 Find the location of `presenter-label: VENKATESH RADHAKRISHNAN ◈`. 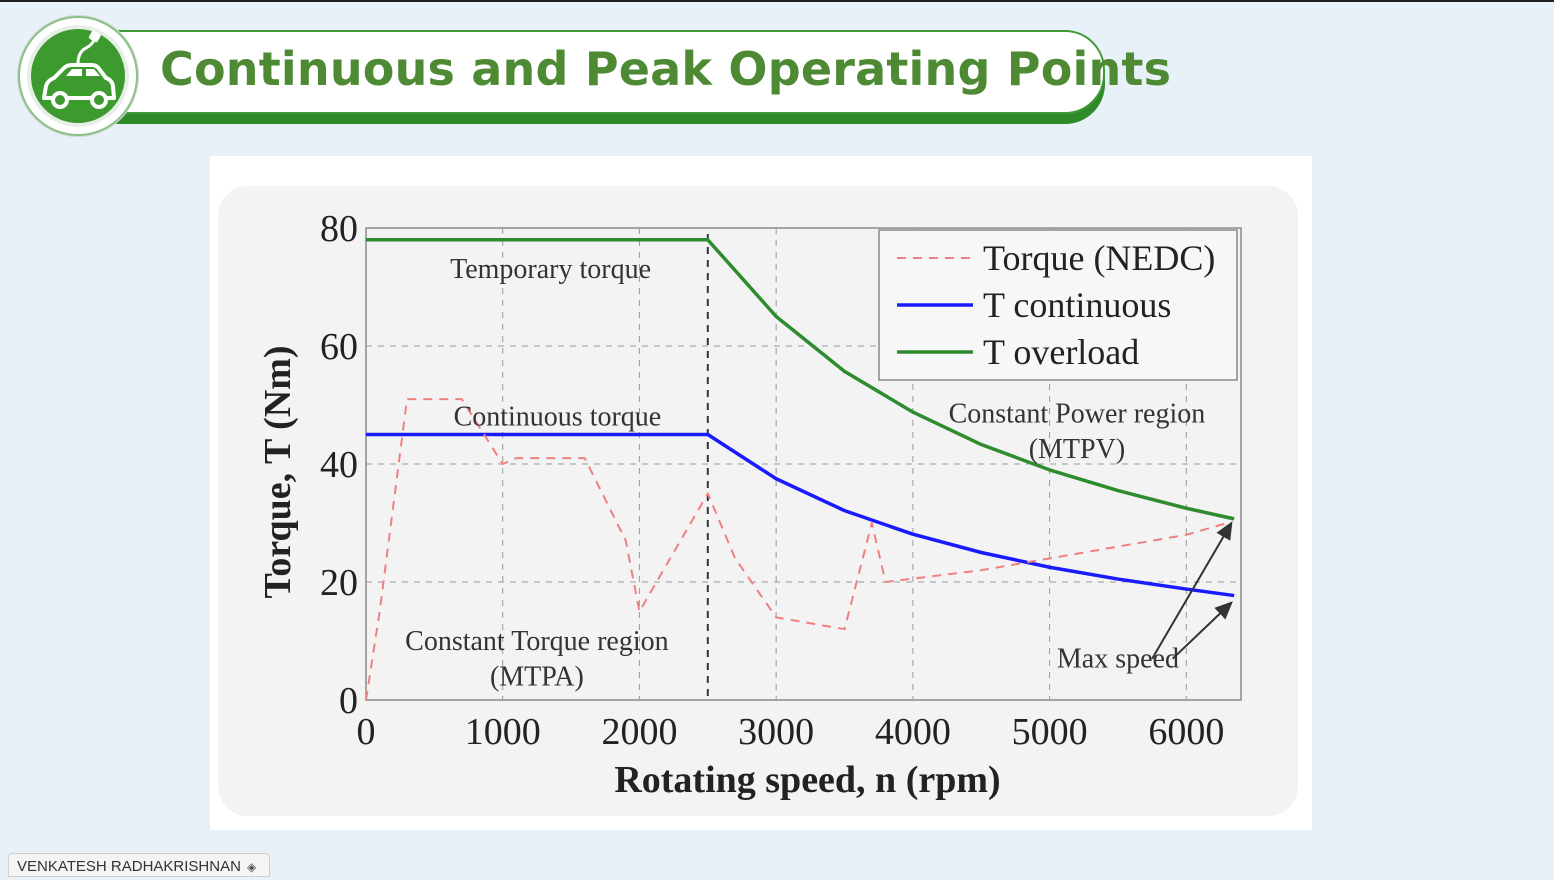

presenter-label: VENKATESH RADHAKRISHNAN ◈ is located at coordinates (139, 865).